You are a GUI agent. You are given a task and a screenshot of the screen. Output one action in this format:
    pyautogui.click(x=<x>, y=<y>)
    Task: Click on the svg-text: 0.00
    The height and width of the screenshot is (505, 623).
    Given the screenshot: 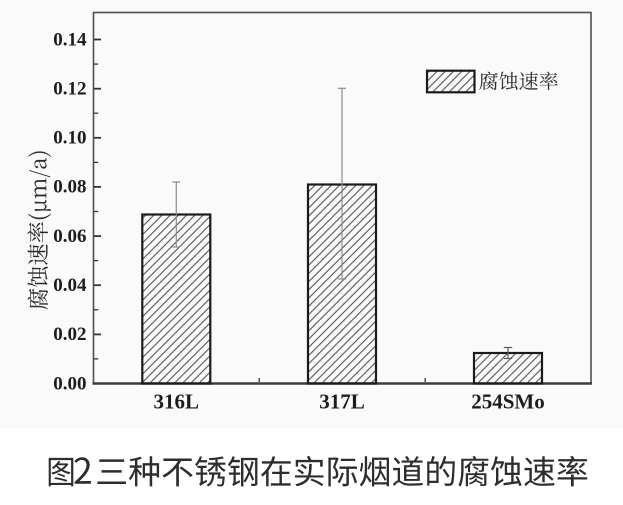 What is the action you would take?
    pyautogui.click(x=69, y=383)
    